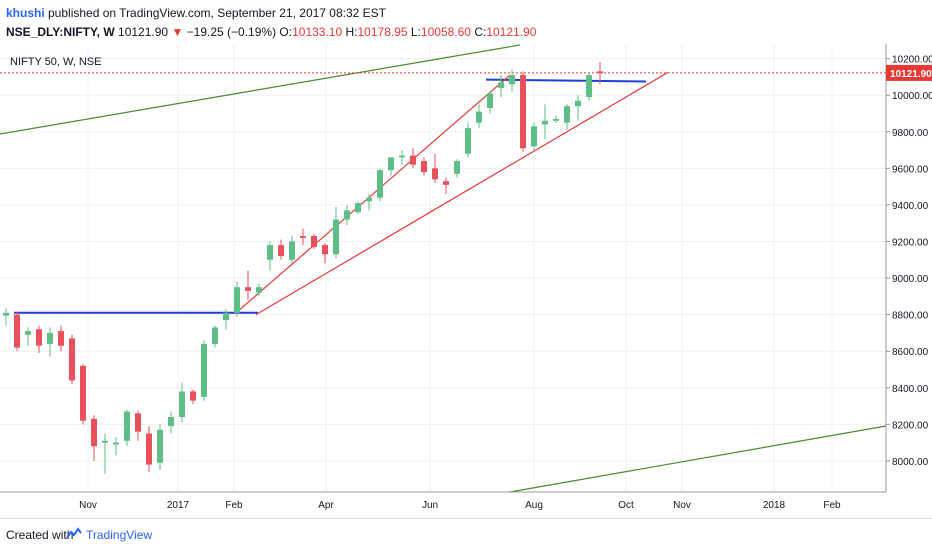  I want to click on down-arrow-icon: ▼, so click(177, 32).